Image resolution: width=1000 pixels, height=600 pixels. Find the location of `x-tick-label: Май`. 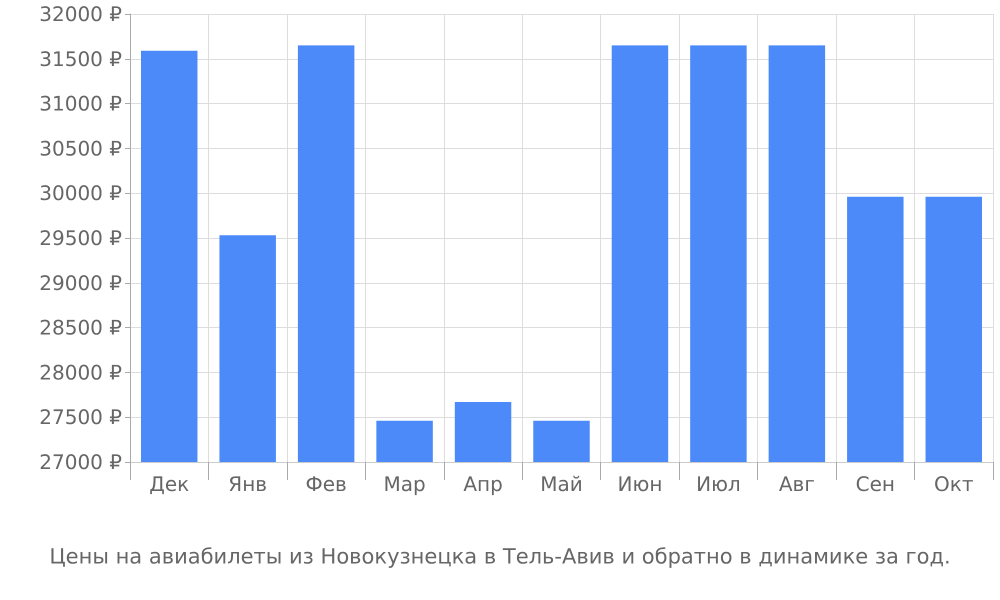

x-tick-label: Май is located at coordinates (561, 484).